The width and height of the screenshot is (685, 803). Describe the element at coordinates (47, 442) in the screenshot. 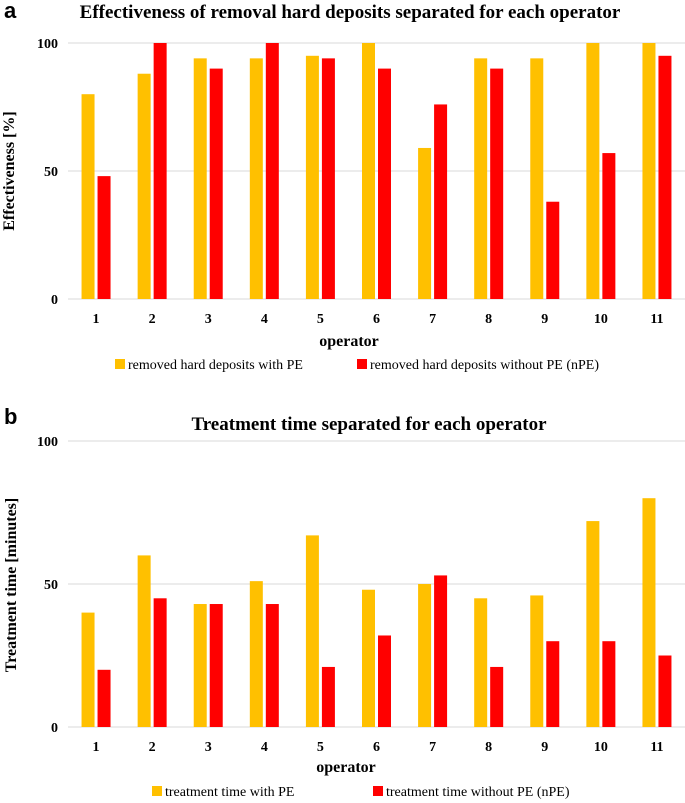

I see `chart-b-ytick-label: 100` at that location.